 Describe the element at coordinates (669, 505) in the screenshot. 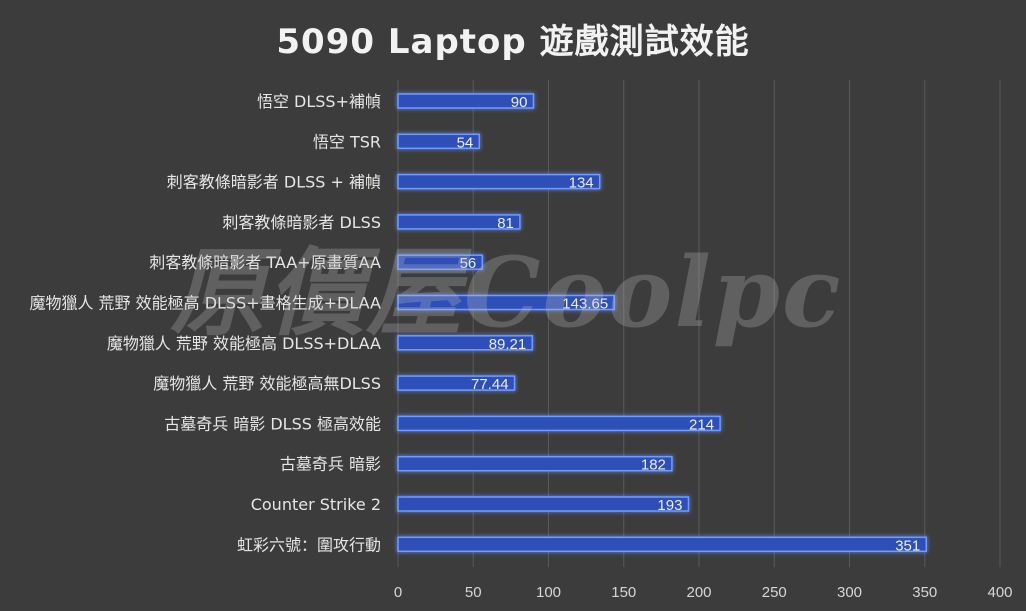

I see `value-label: 193` at that location.